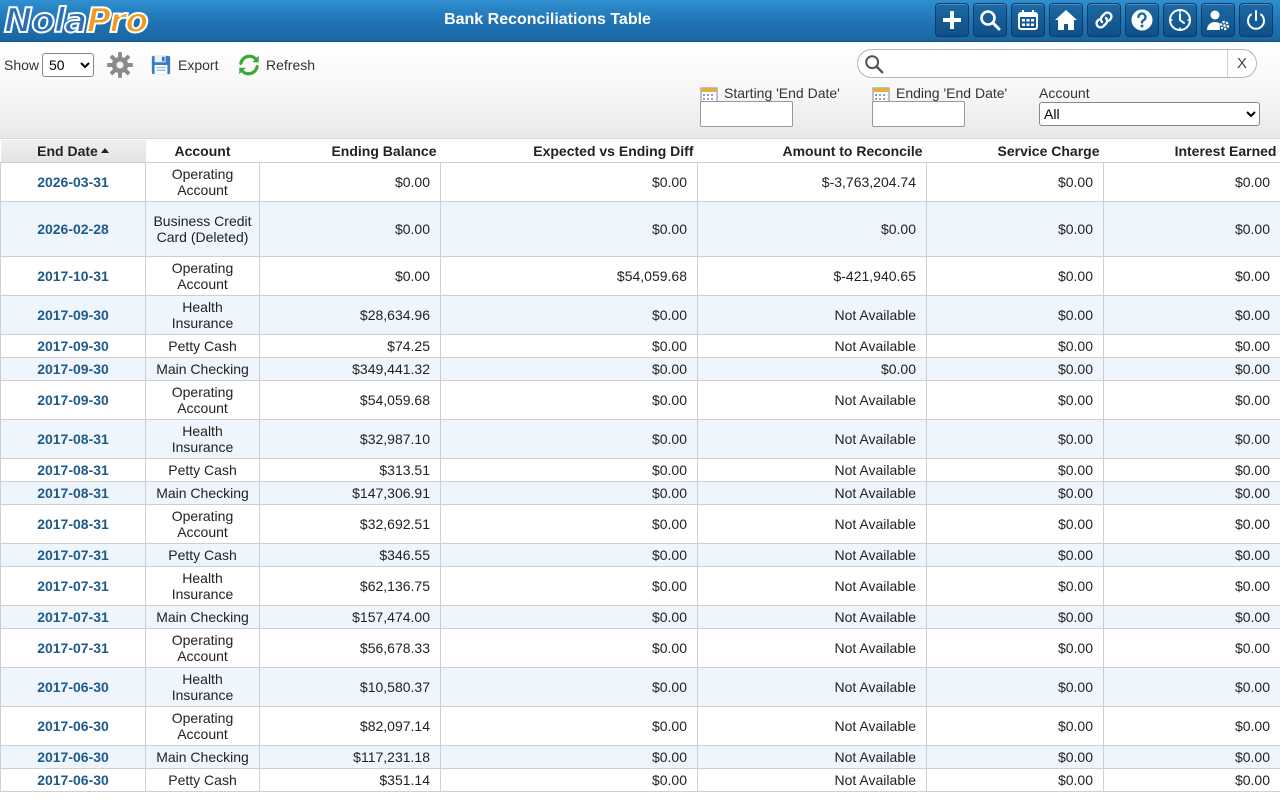  Describe the element at coordinates (746, 114) in the screenshot. I see `starting-end-date-input` at that location.